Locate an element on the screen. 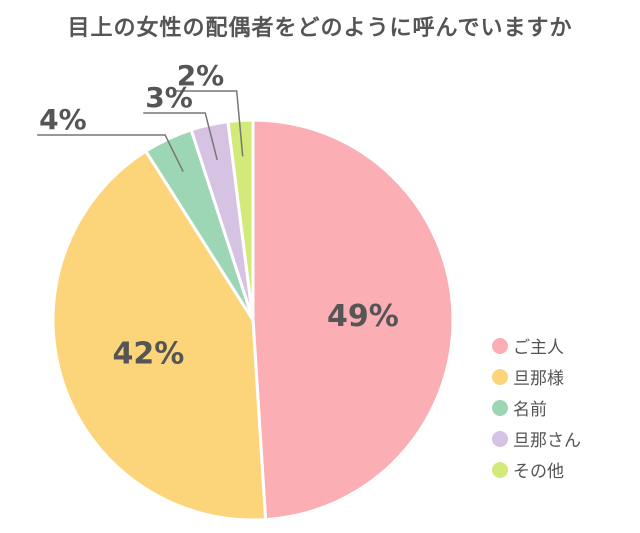 The height and width of the screenshot is (533, 640). chart-title: 目上の女性の配偶者をどのように呼んでいますか is located at coordinates (320, 28).